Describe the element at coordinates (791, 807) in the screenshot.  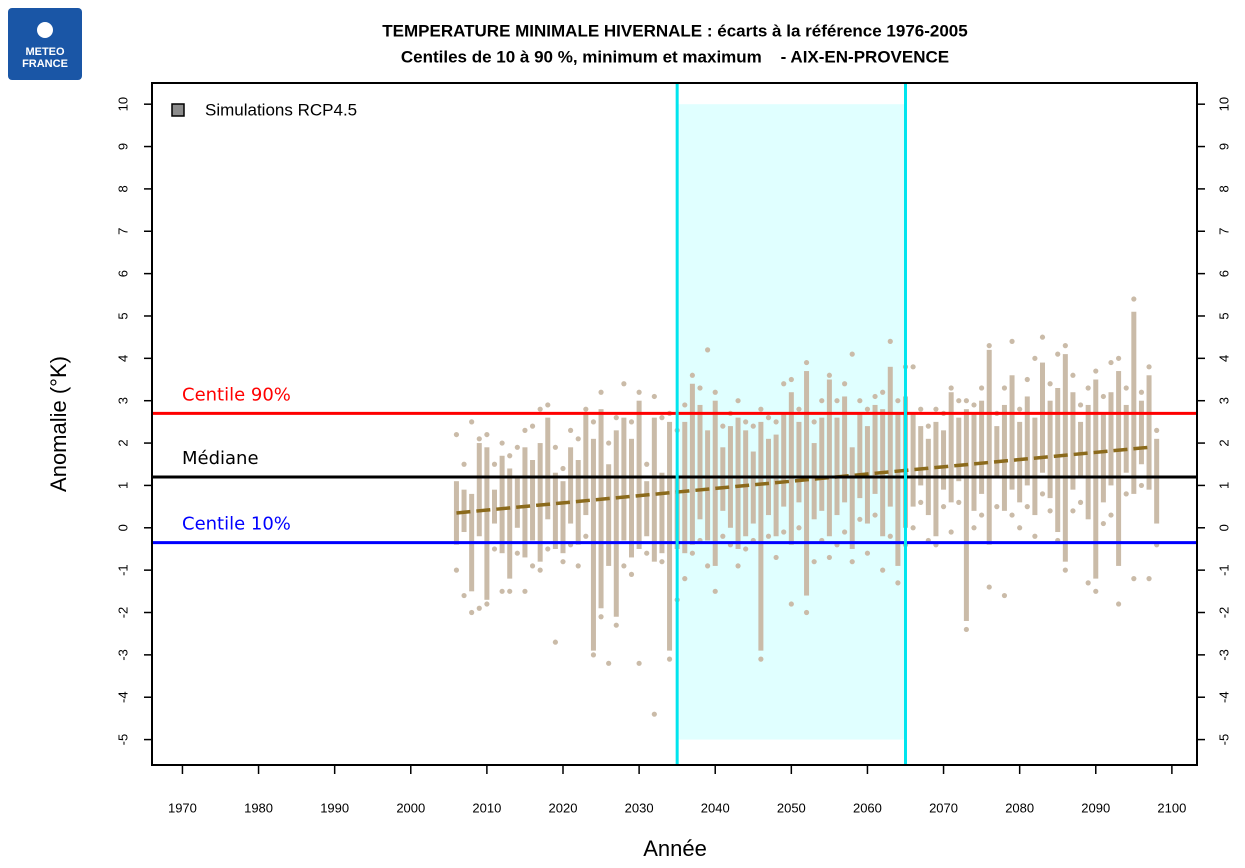
I see `x-tick-label: 2050` at that location.